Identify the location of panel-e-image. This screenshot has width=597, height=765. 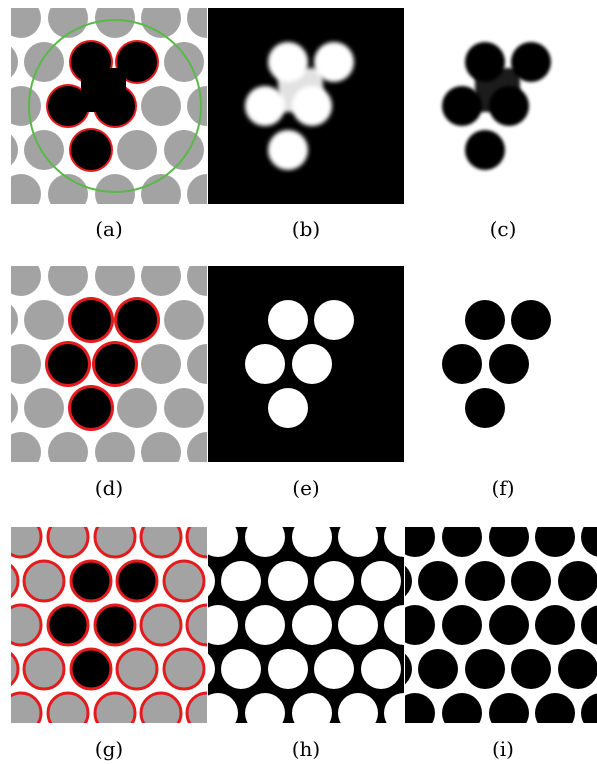
(306, 364).